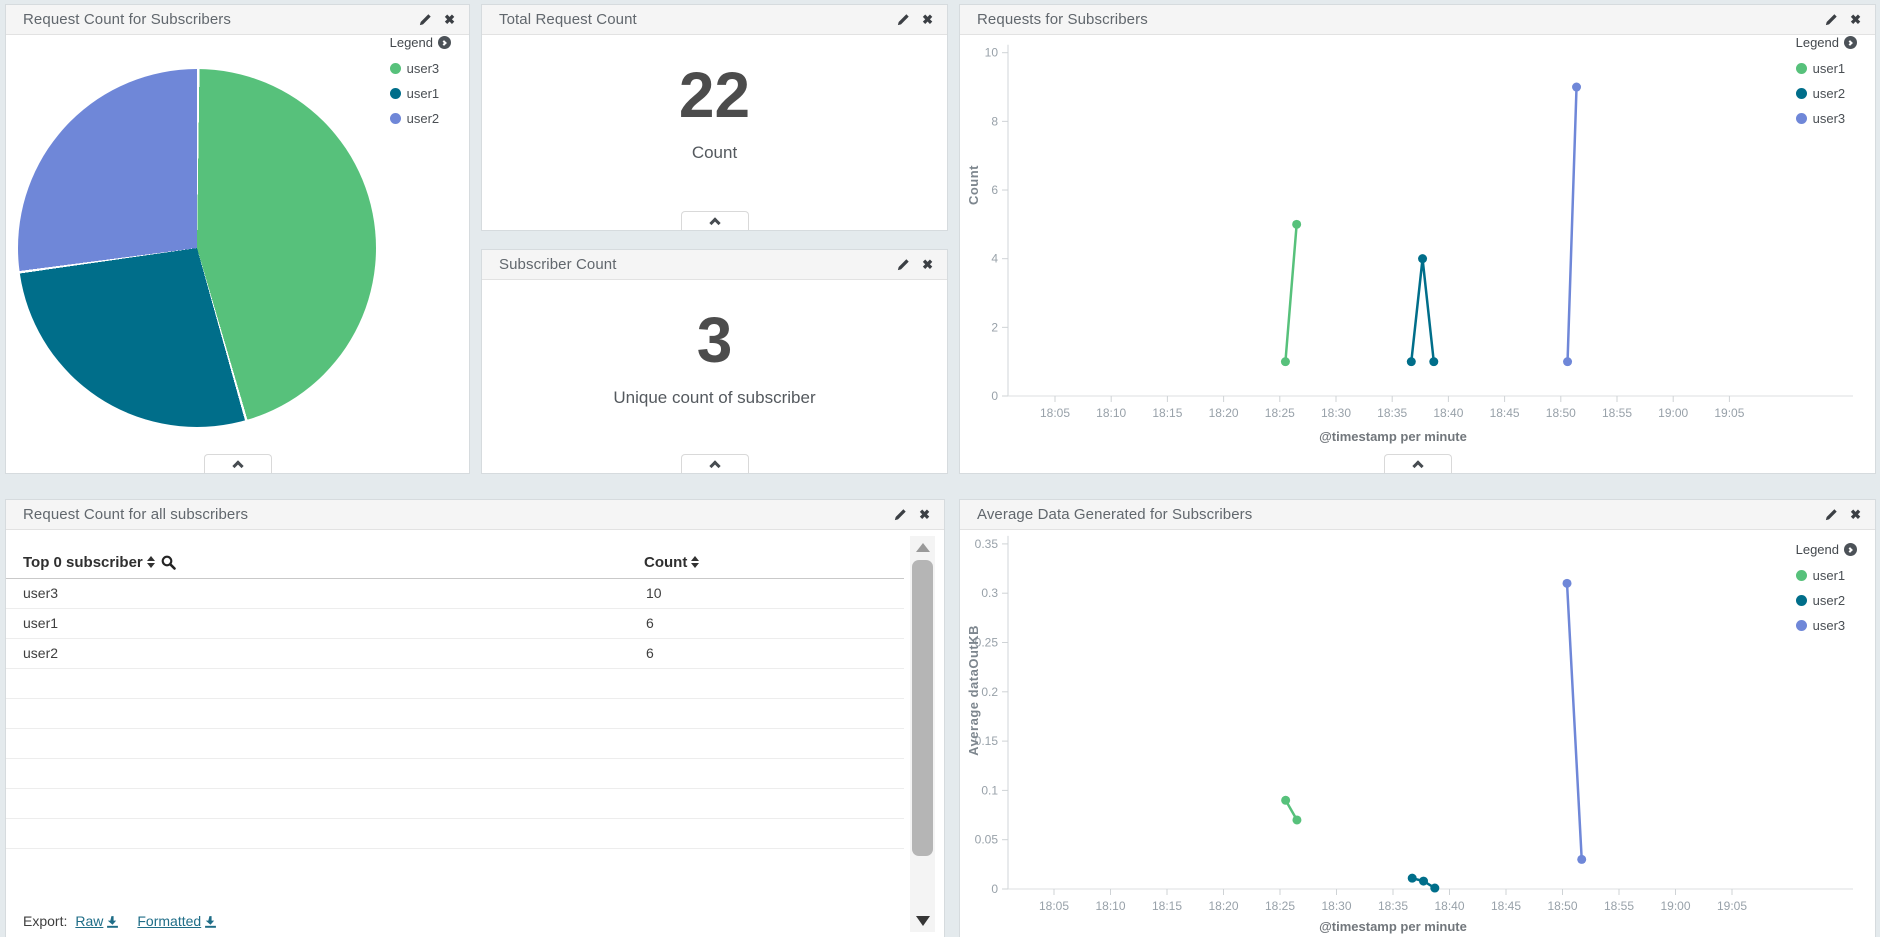  What do you see at coordinates (922, 921) in the screenshot?
I see `scroll-down-icon` at bounding box center [922, 921].